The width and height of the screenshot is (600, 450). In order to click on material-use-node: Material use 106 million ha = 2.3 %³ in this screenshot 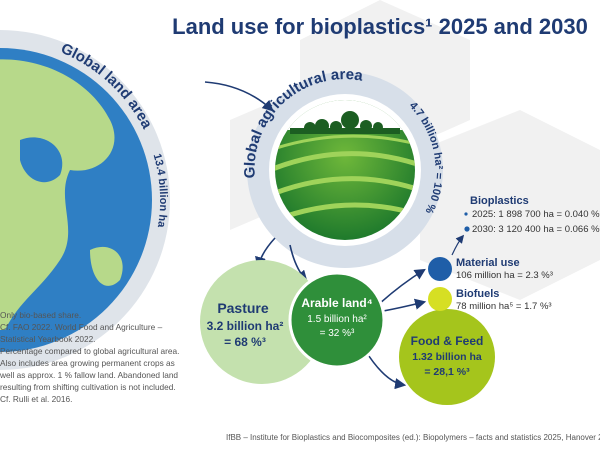, I will do `click(490, 269)`.